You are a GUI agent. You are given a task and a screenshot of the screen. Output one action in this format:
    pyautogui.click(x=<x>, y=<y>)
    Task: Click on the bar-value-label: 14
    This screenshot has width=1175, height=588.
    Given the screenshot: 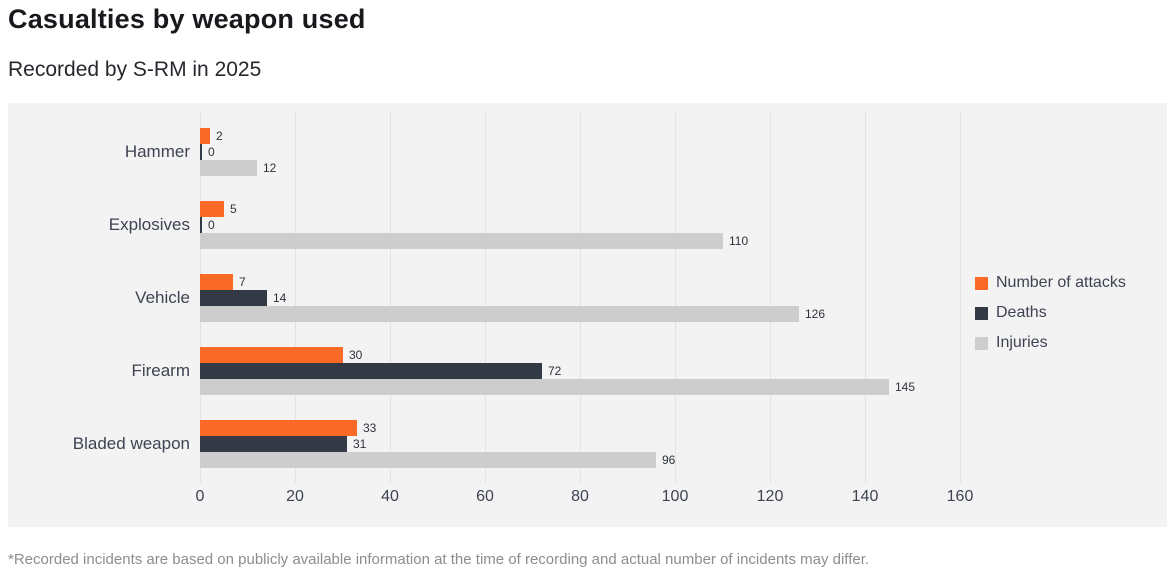 What is the action you would take?
    pyautogui.click(x=280, y=298)
    